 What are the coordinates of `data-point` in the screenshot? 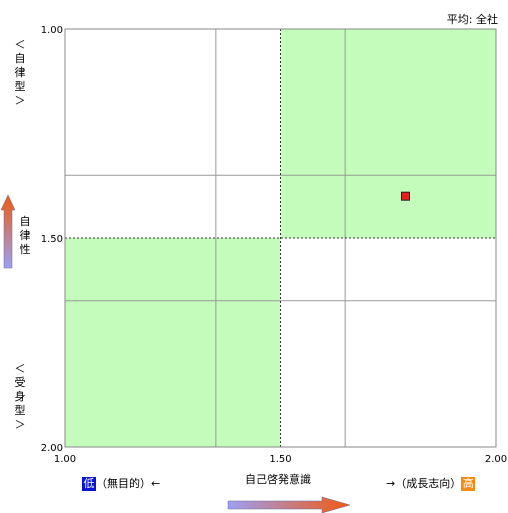 It's located at (405, 196).